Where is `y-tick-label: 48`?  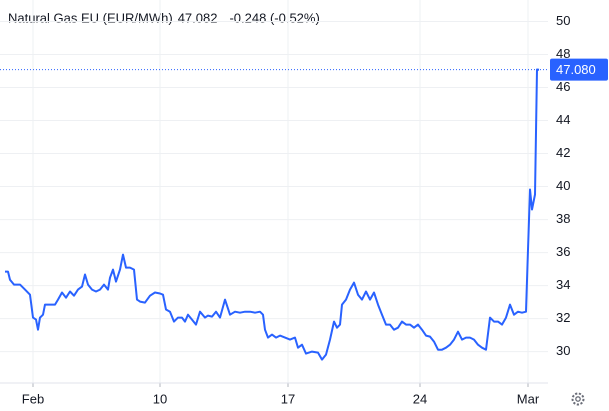 y-tick-label: 48 is located at coordinates (563, 53).